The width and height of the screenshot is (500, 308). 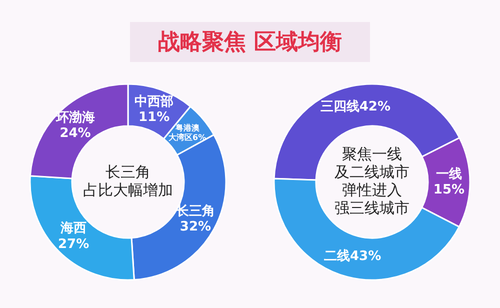 What do you see at coordinates (154, 101) in the screenshot?
I see `slice-label: 中西部` at bounding box center [154, 101].